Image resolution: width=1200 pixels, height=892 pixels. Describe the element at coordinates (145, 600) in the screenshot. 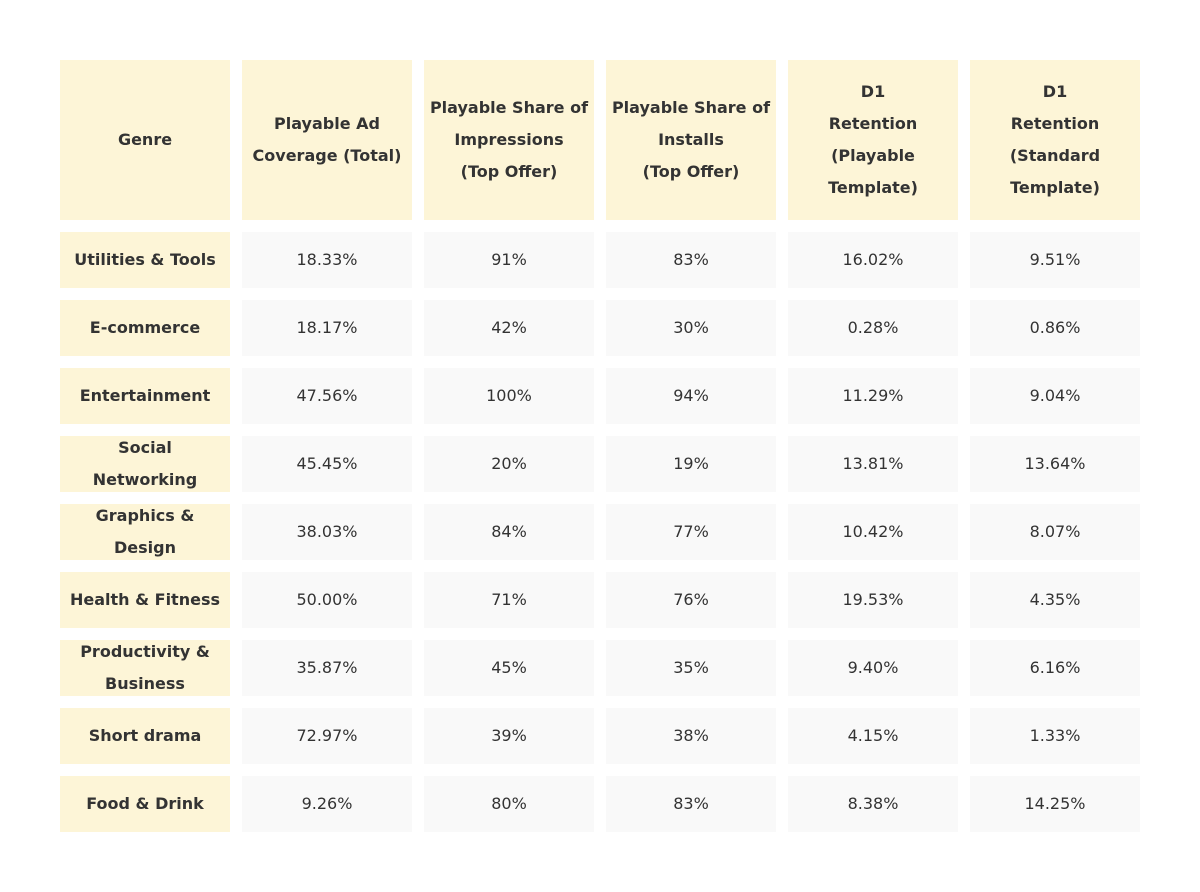

I see `row-genre-label: Health & Fitness` at that location.